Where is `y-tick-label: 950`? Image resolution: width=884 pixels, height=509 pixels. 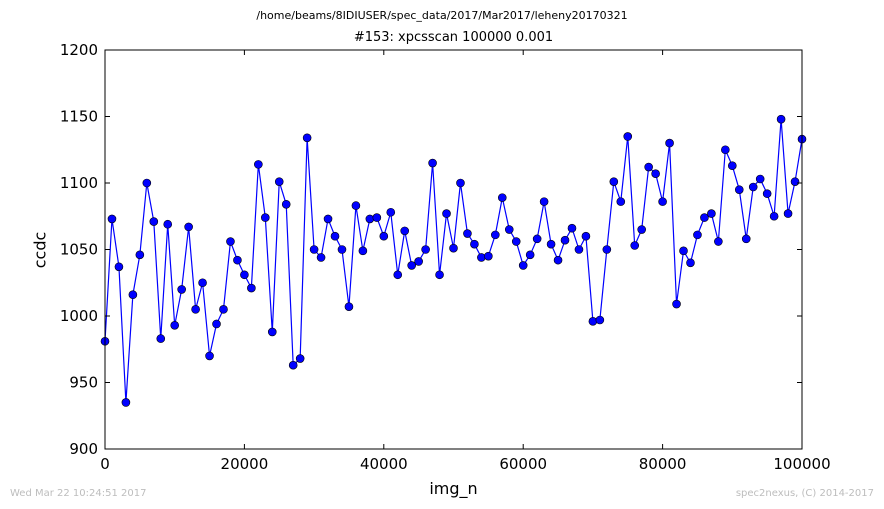 y-tick-label: 950 is located at coordinates (83, 383).